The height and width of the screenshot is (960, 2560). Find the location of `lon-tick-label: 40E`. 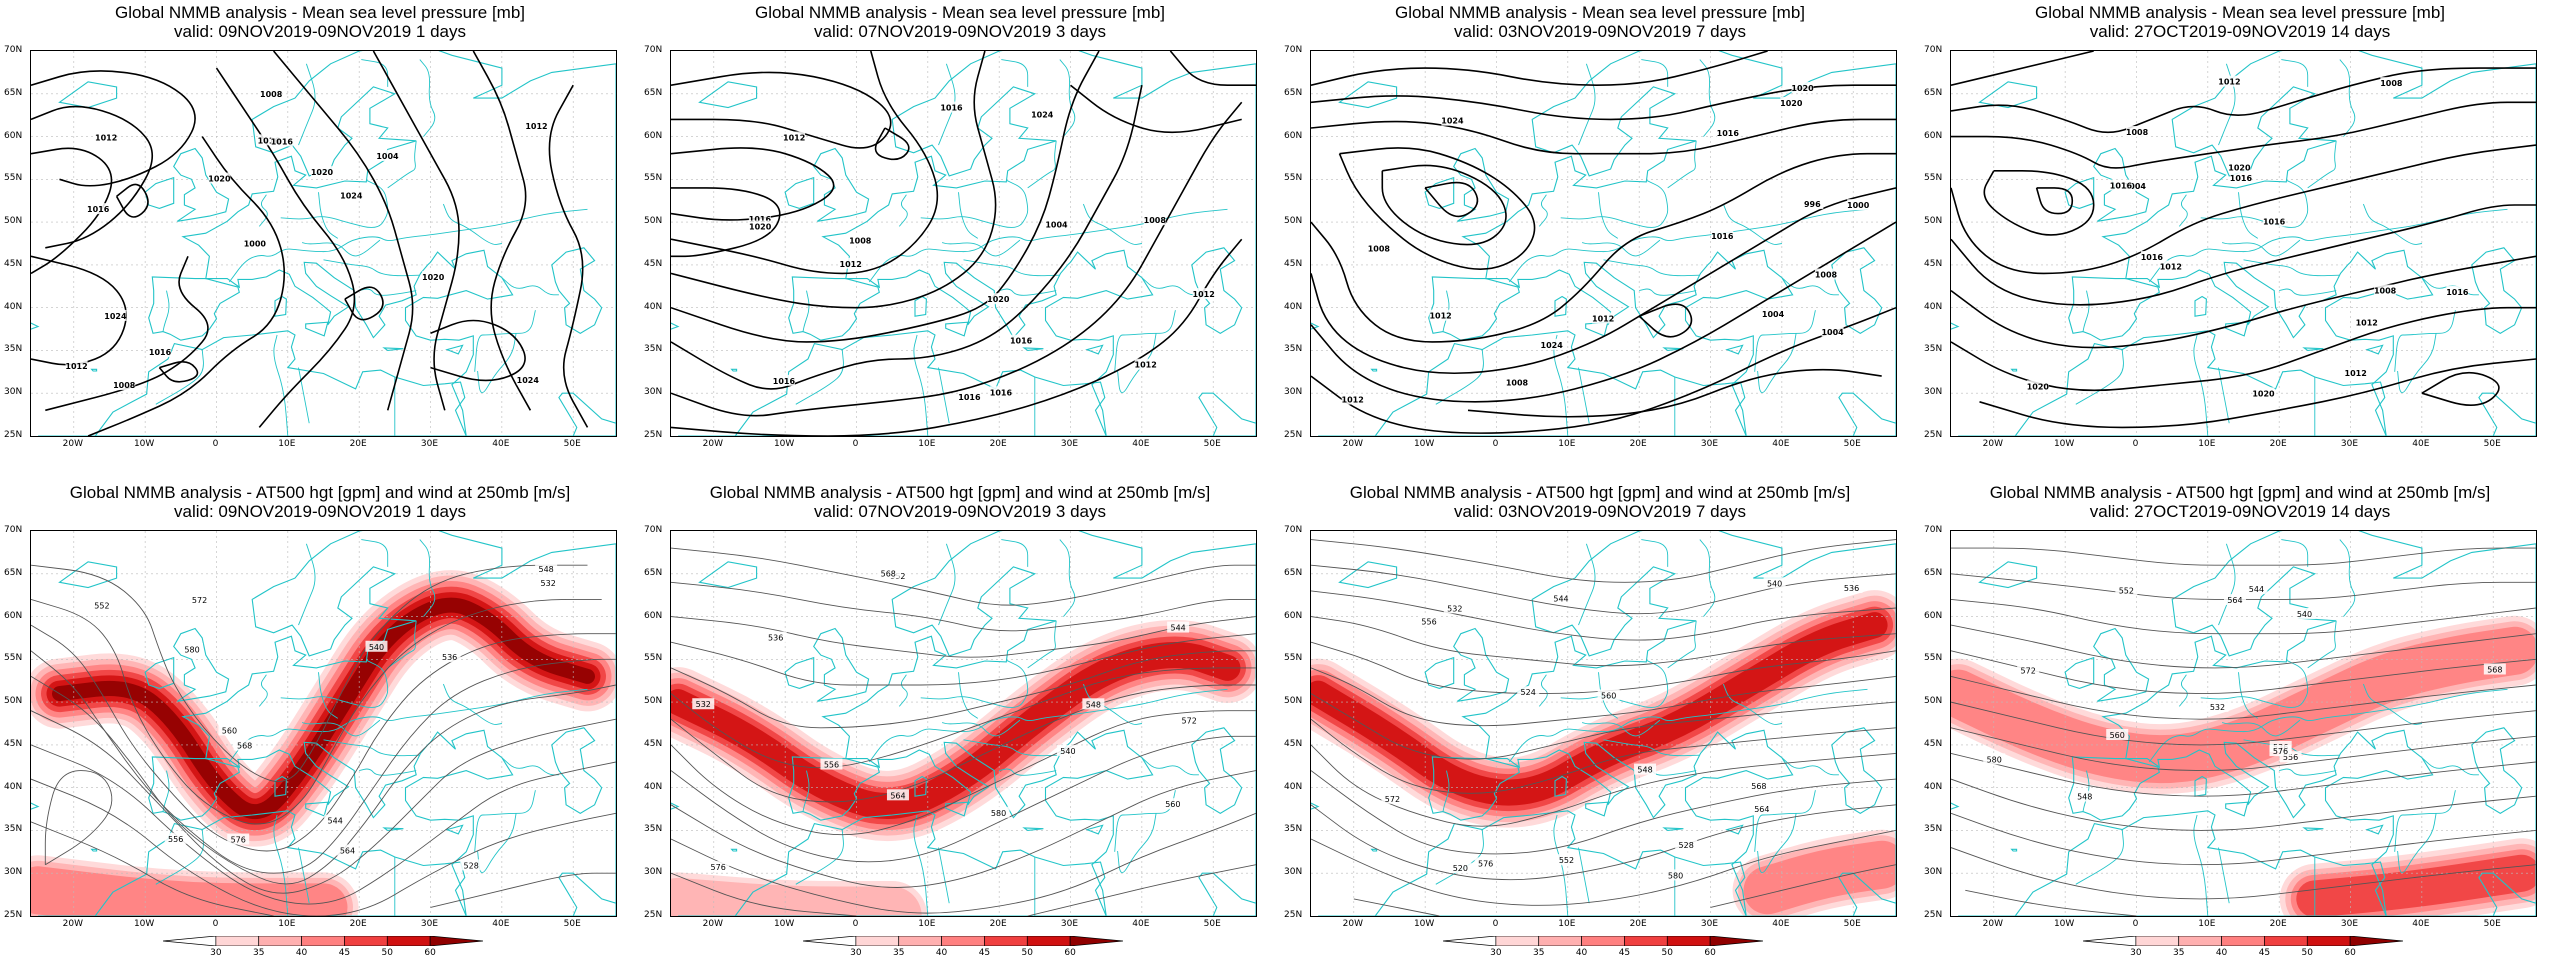

lon-tick-label: 40E is located at coordinates (501, 924).